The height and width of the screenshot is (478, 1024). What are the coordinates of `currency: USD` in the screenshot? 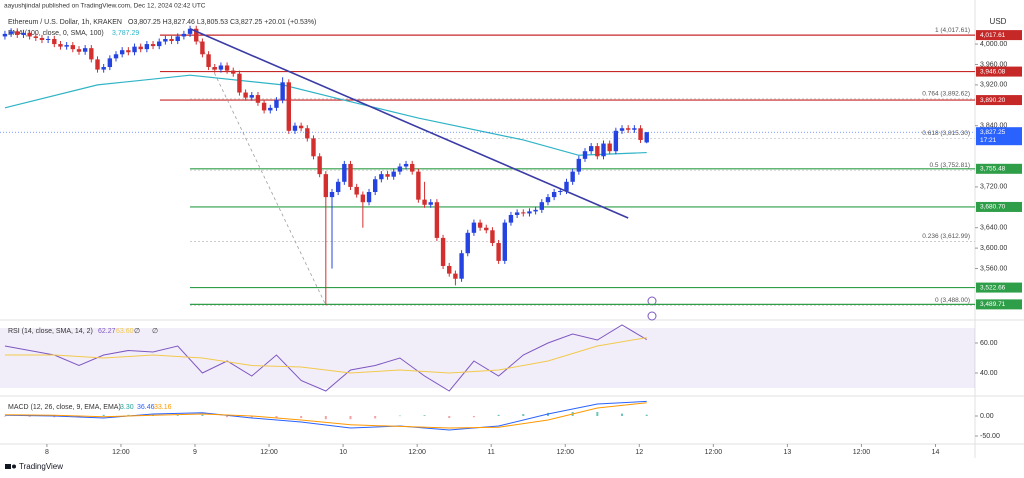 It's located at (998, 21).